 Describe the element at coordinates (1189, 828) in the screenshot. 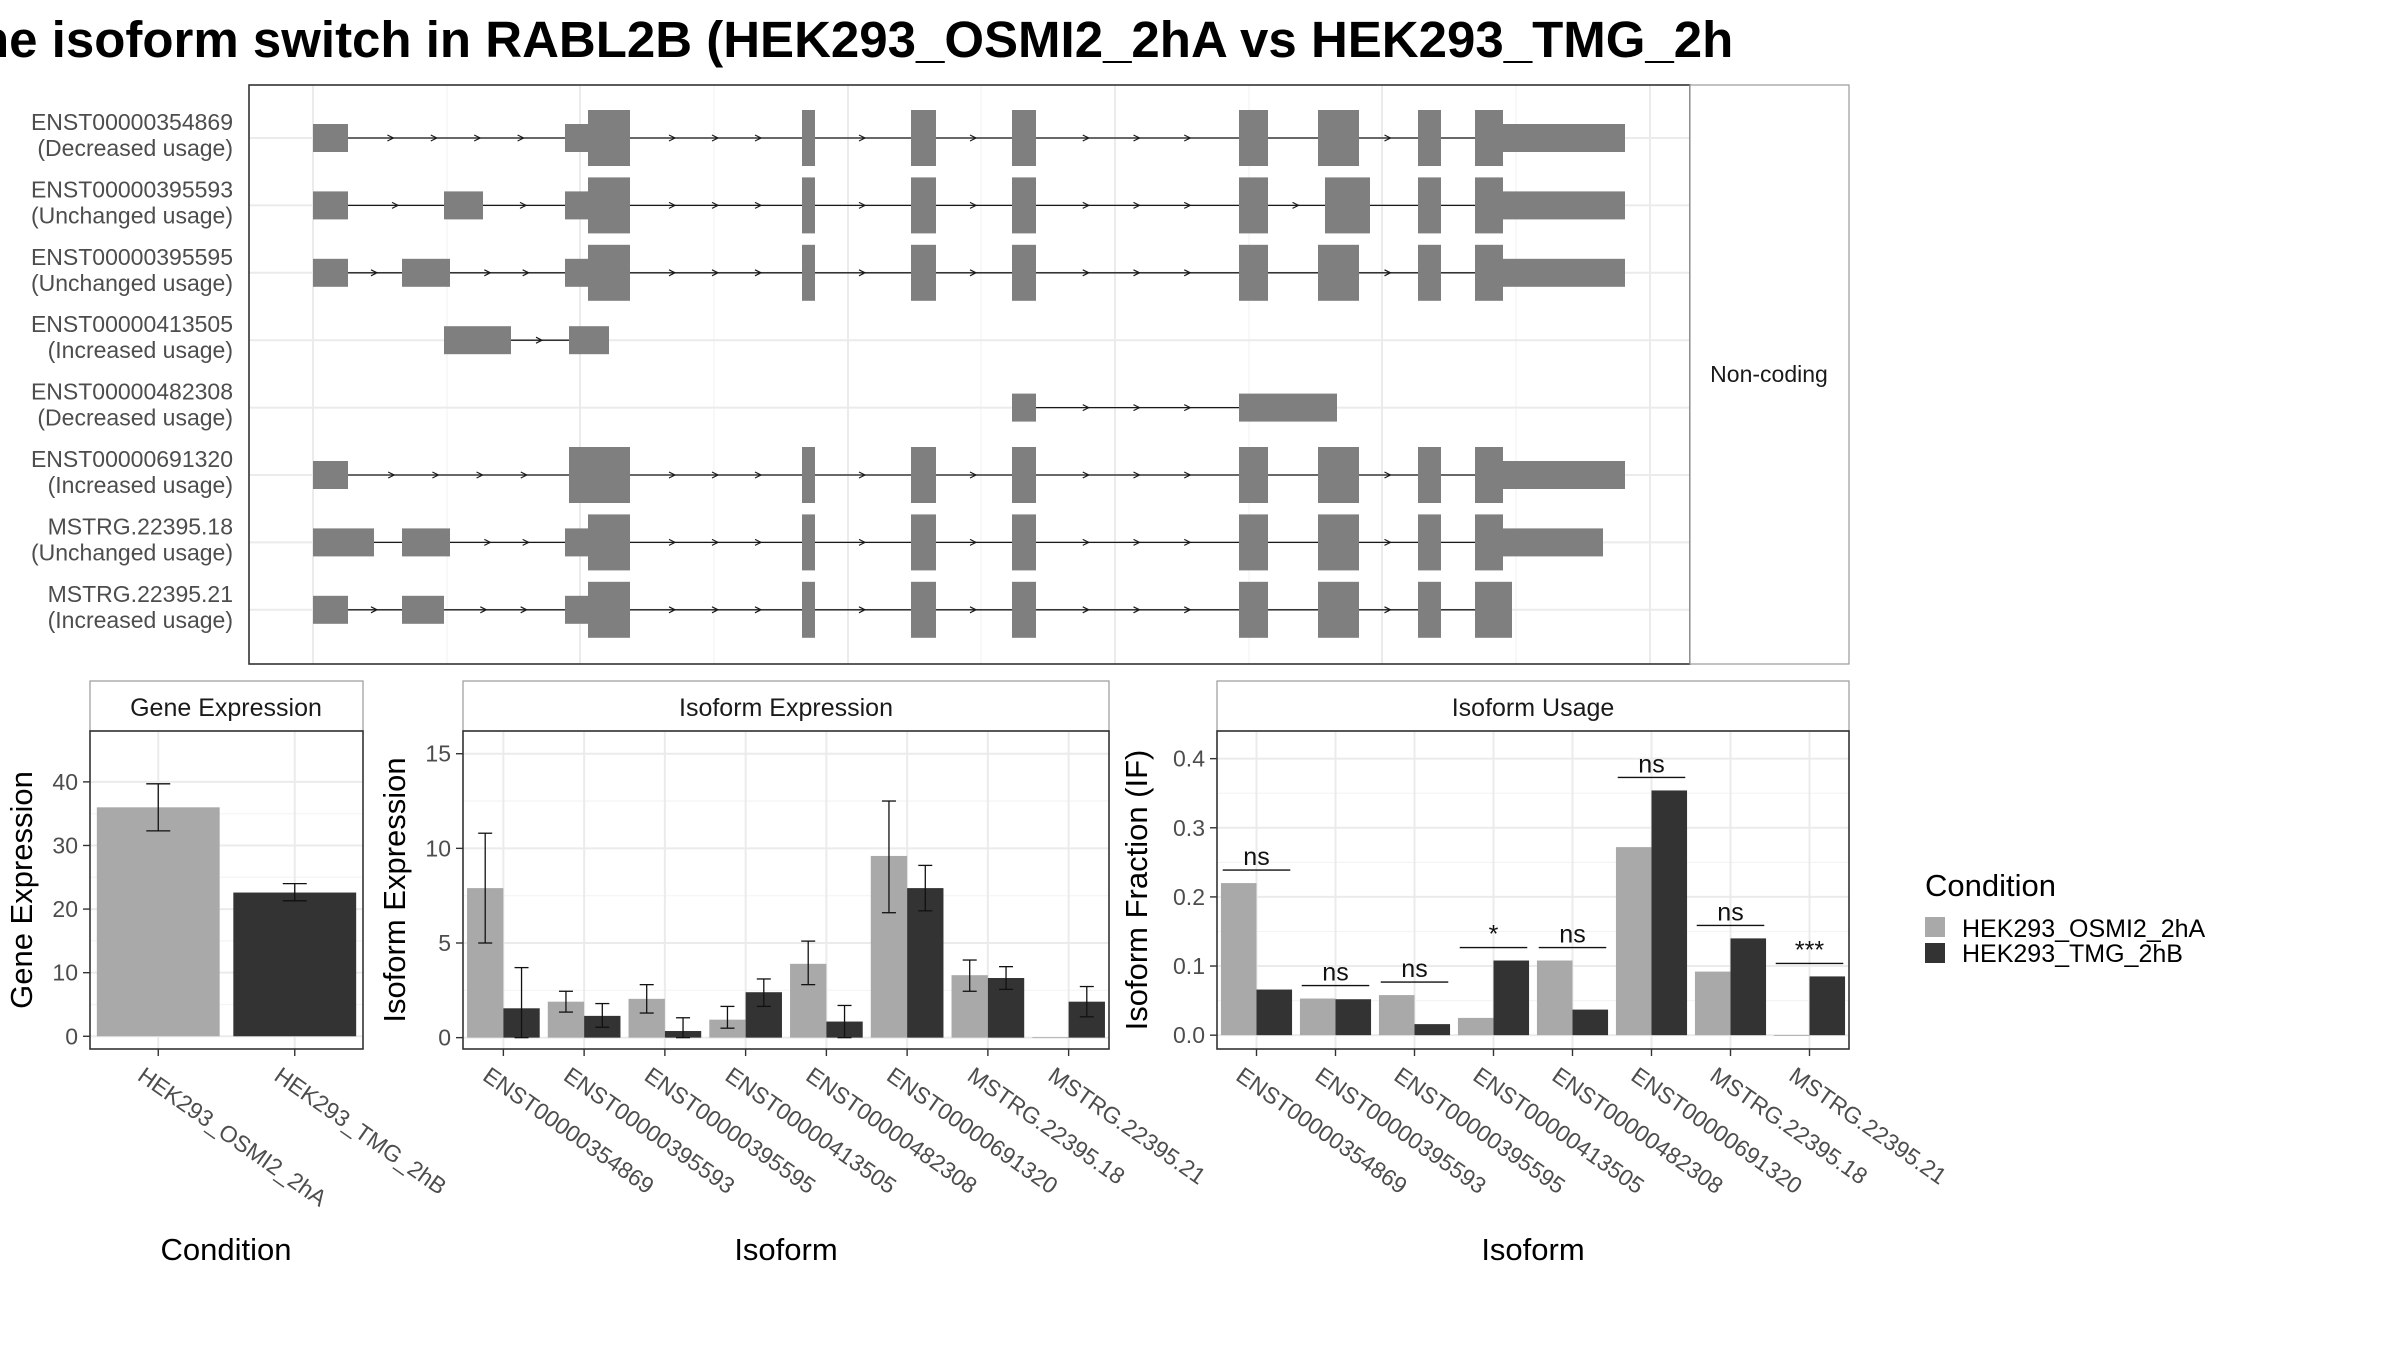

I see `y-tick-label: 0.3` at that location.